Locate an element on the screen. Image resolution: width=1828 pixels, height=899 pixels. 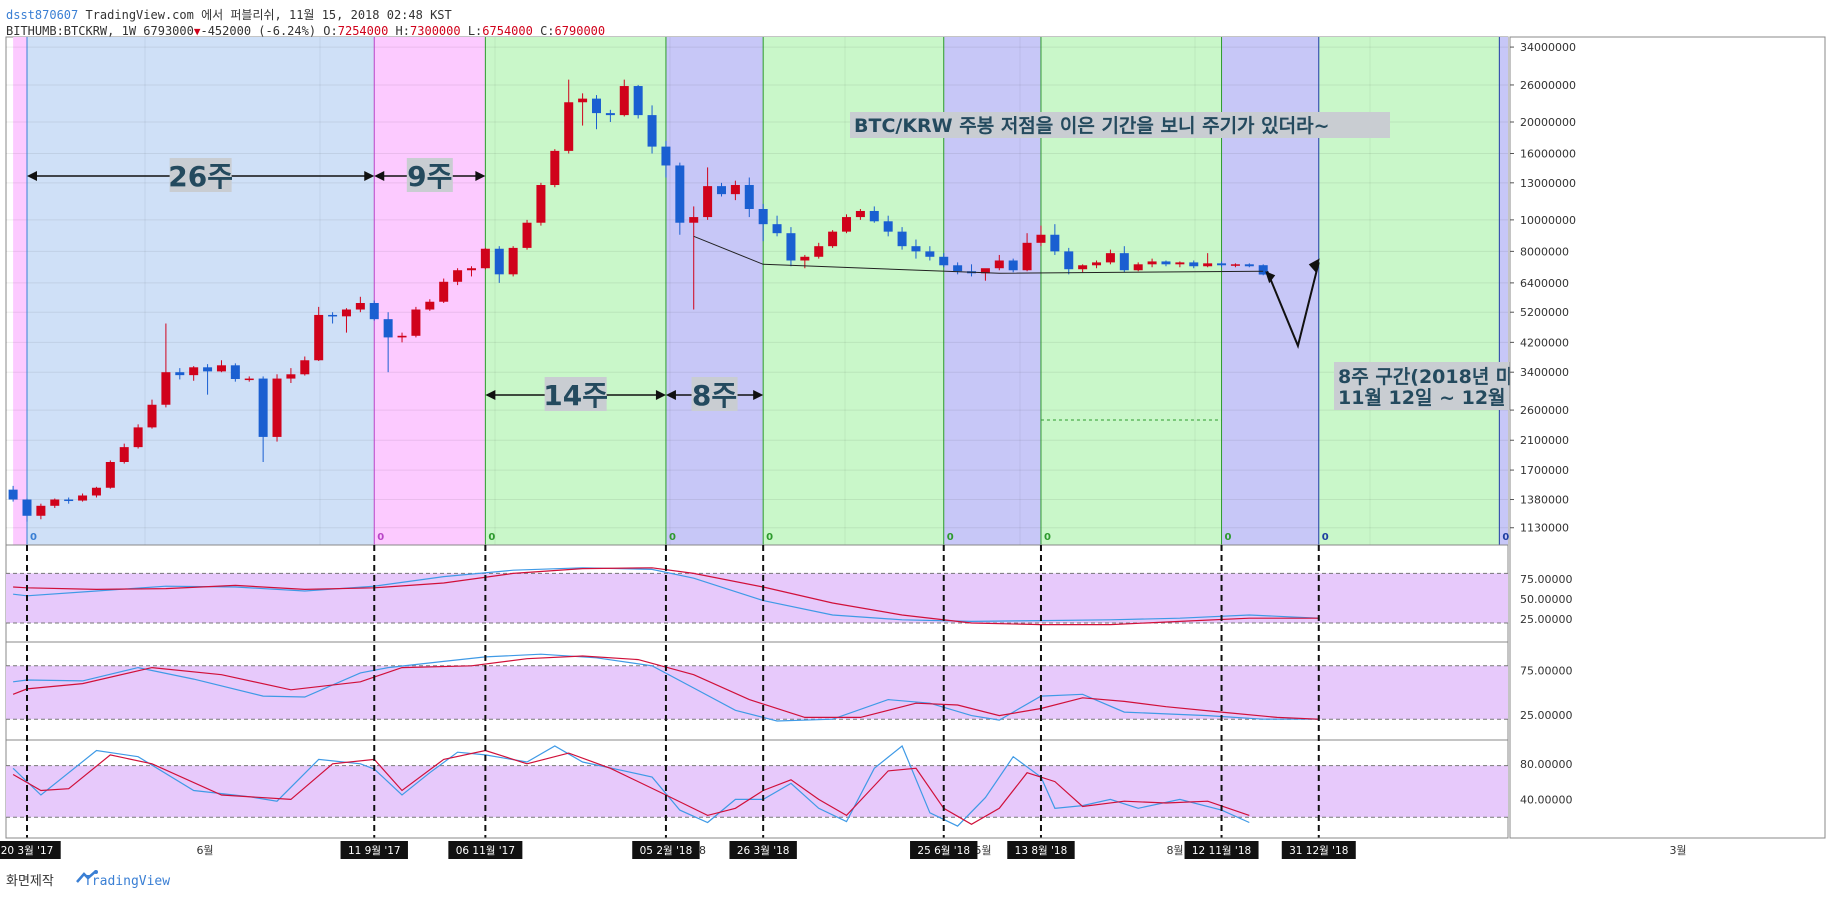
osc-tick-label-2-1: 40.00000 is located at coordinates (1546, 799).